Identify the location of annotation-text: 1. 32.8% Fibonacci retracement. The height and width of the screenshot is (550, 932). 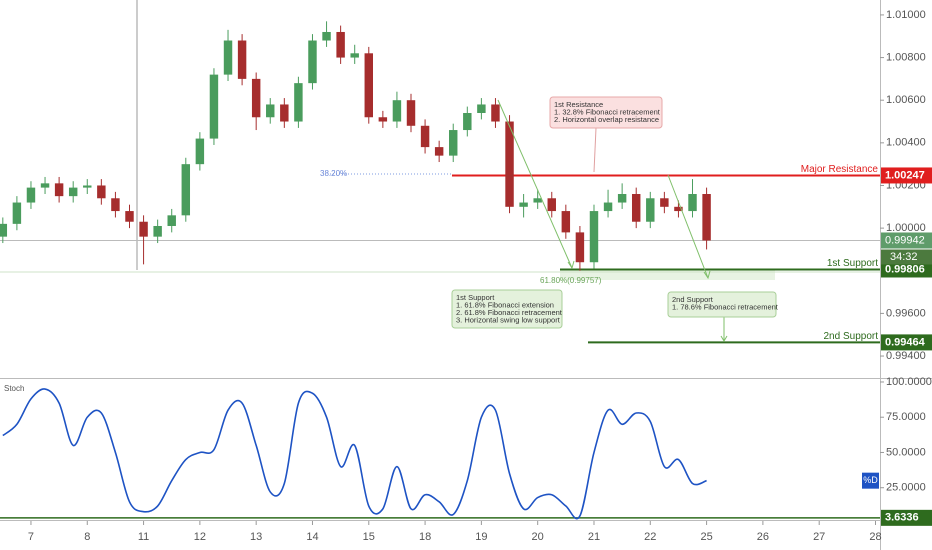
(607, 111).